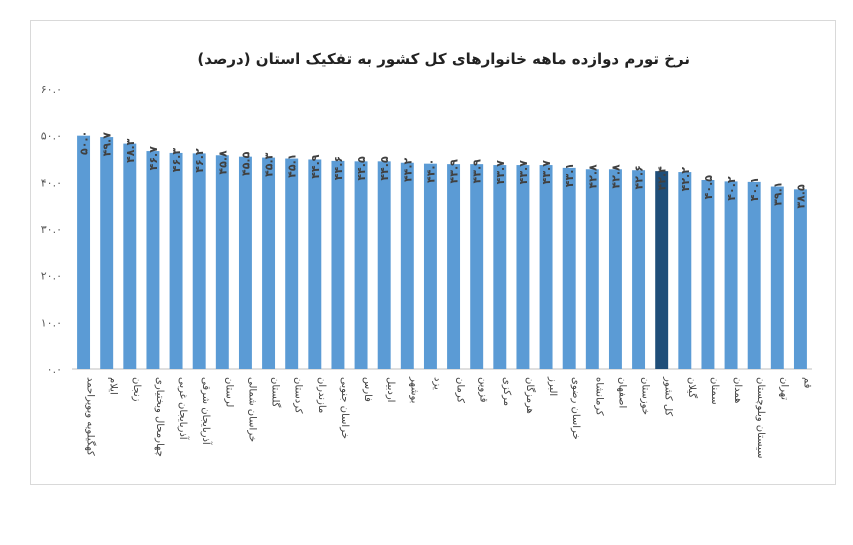  Describe the element at coordinates (390, 389) in the screenshot. I see `category-label: اردبیل` at that location.